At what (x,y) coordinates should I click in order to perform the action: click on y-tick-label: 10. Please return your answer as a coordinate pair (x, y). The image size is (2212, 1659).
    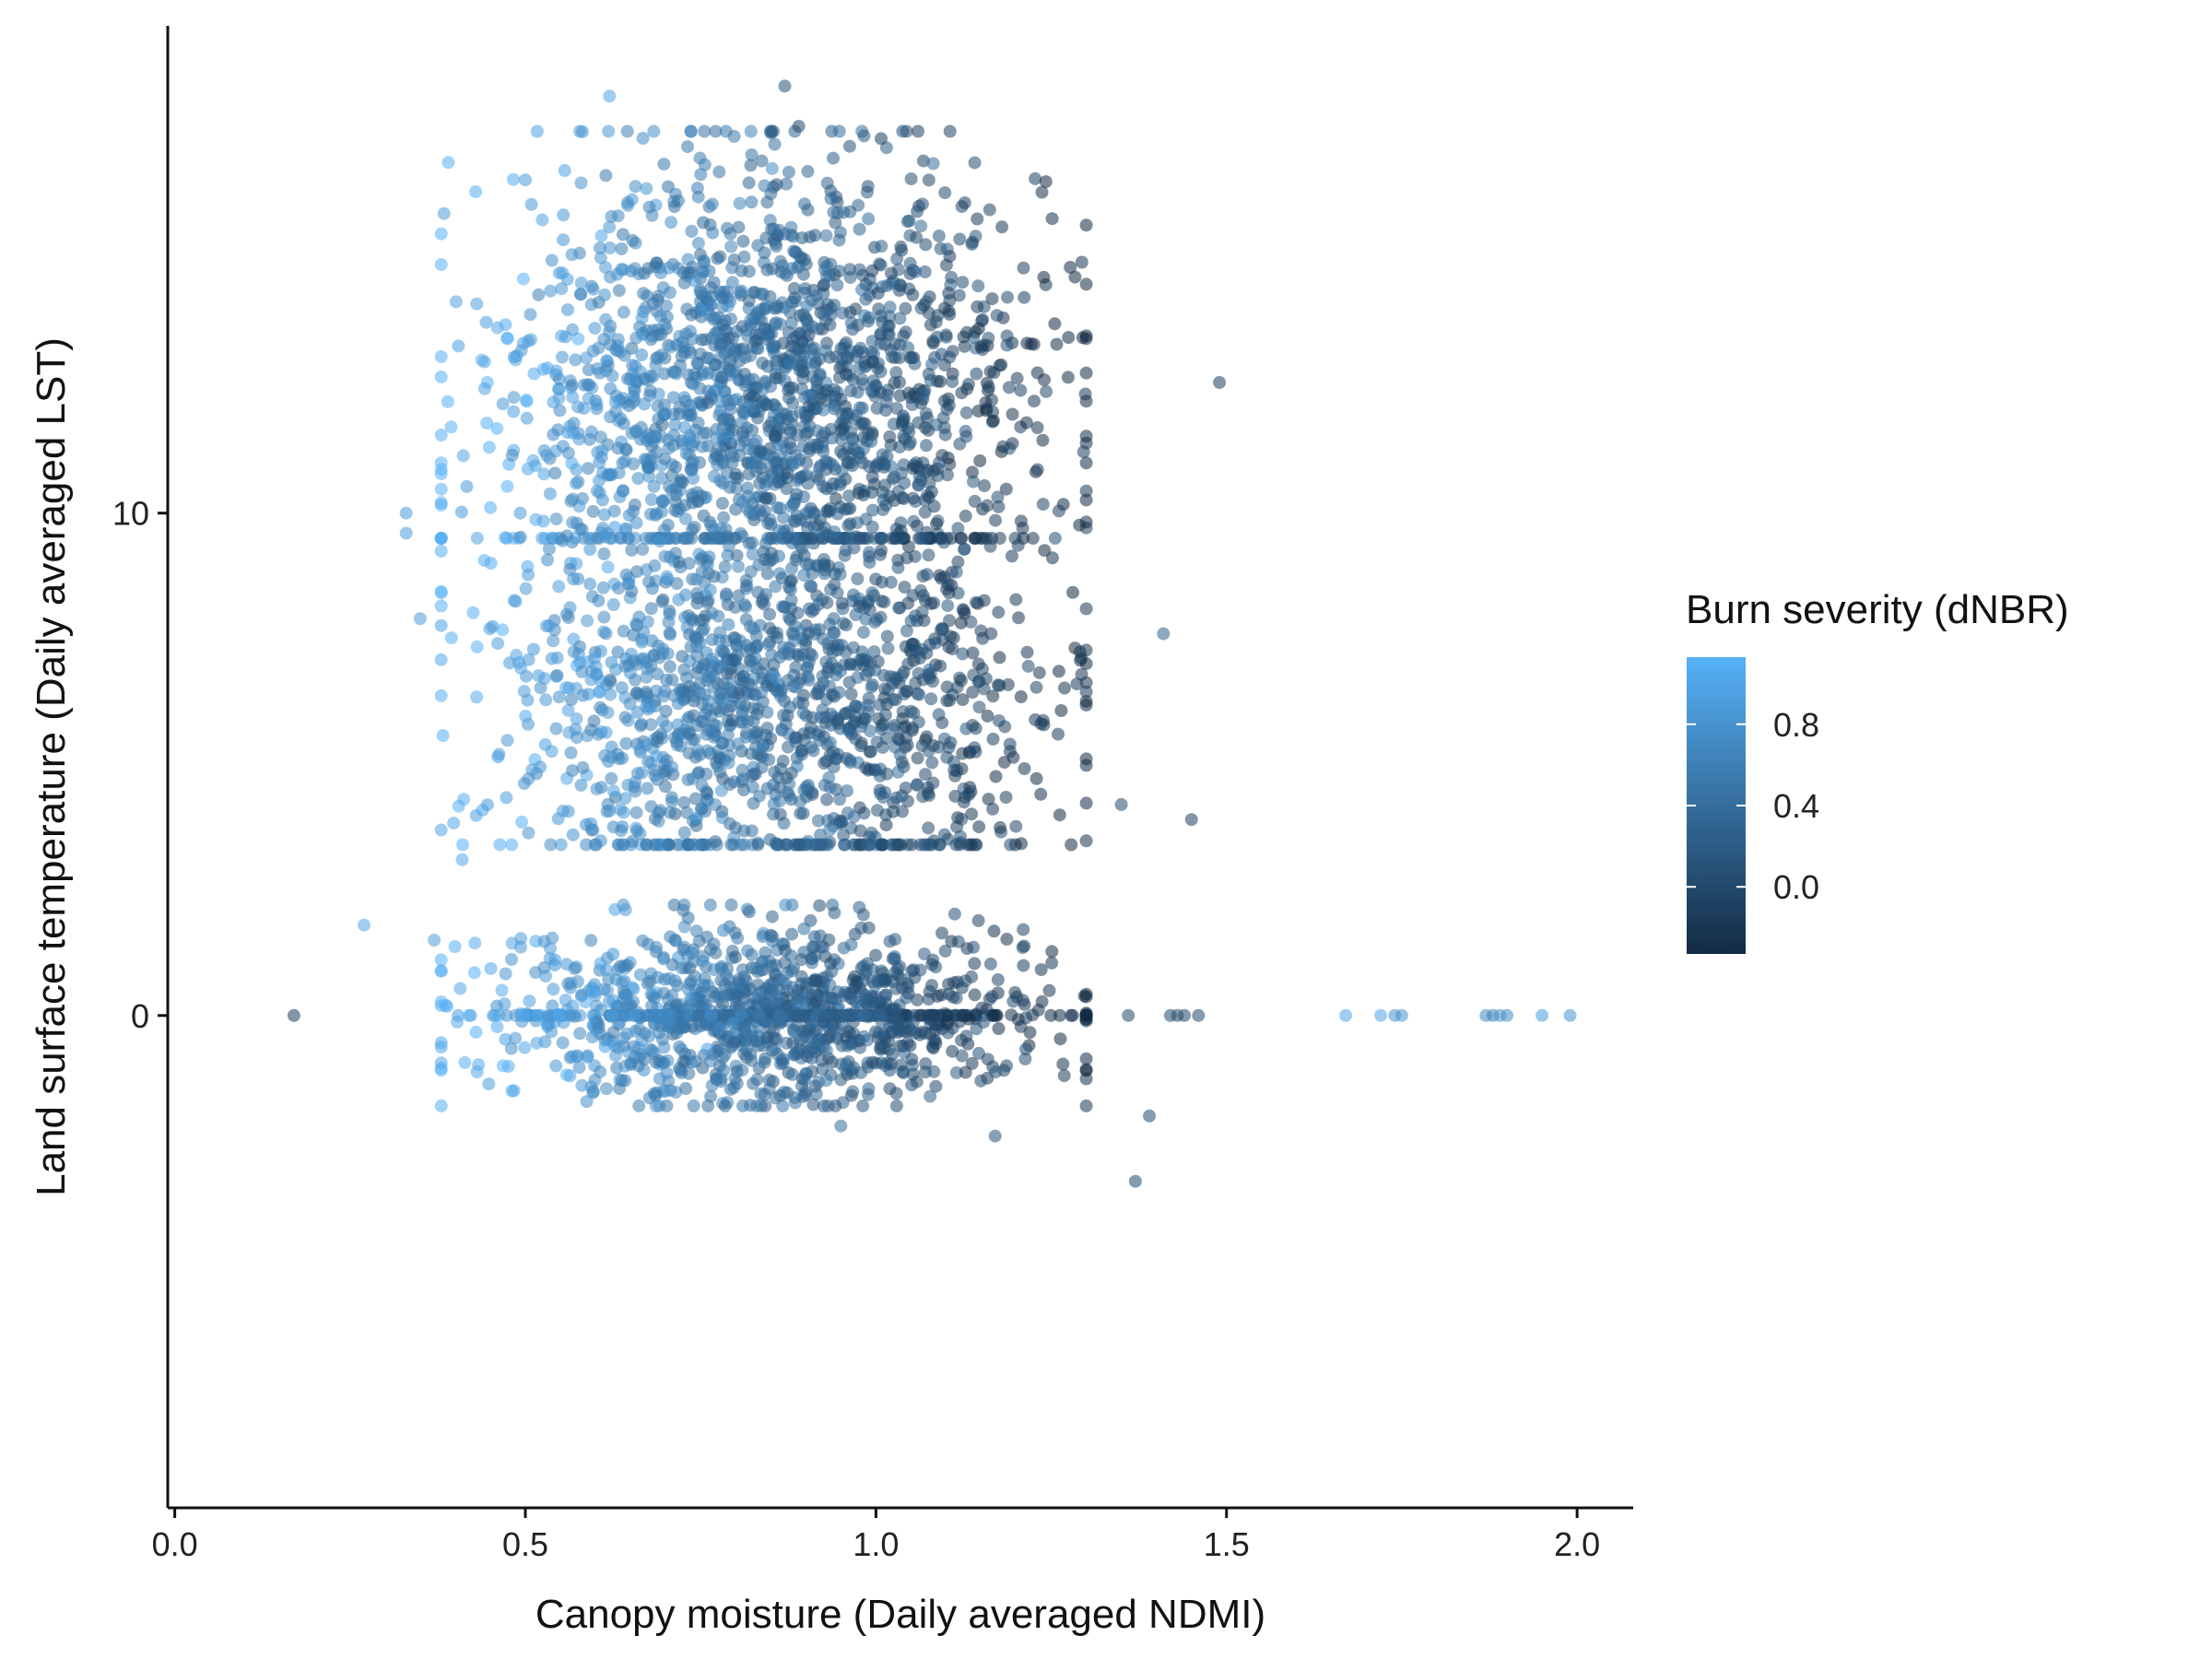
    Looking at the image, I should click on (130, 514).